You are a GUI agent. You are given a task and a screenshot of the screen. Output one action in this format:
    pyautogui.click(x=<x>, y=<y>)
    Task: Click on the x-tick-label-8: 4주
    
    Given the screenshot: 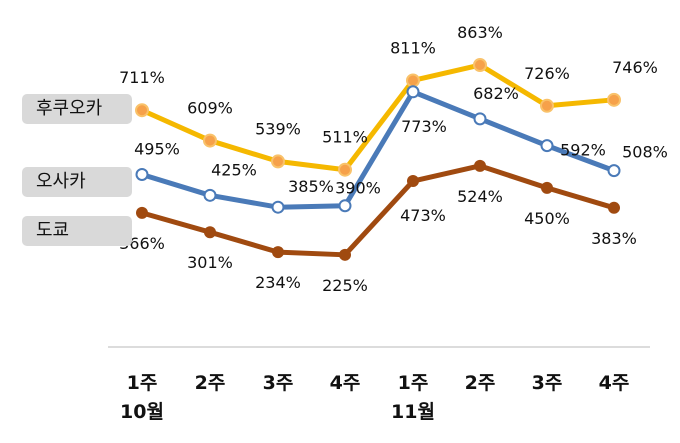 What is the action you would take?
    pyautogui.click(x=614, y=383)
    